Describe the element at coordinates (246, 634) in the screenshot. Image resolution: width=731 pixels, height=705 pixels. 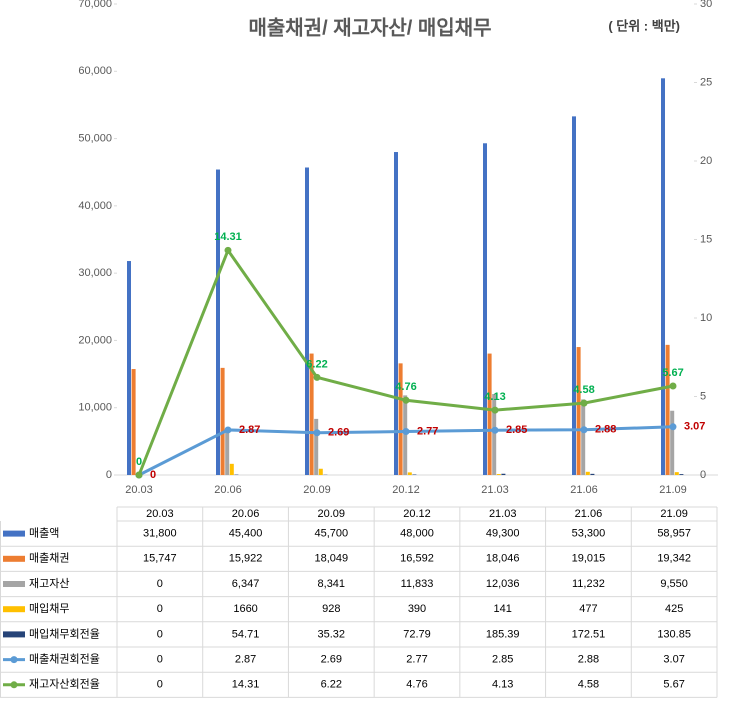
I see `table-cell: 54.71` at that location.